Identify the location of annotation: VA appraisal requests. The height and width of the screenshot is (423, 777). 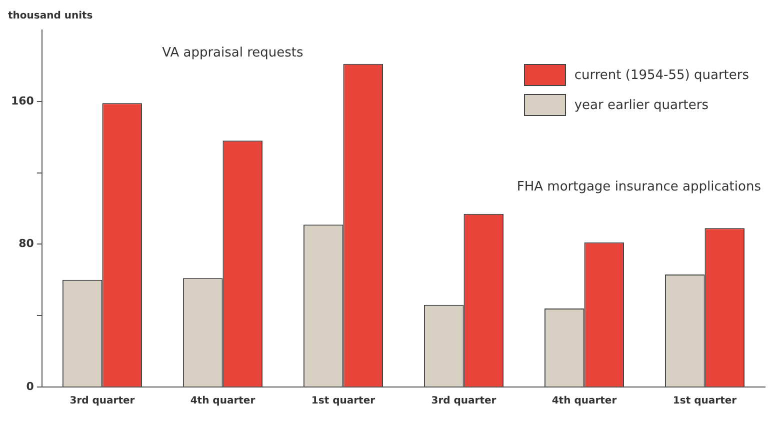
(233, 52).